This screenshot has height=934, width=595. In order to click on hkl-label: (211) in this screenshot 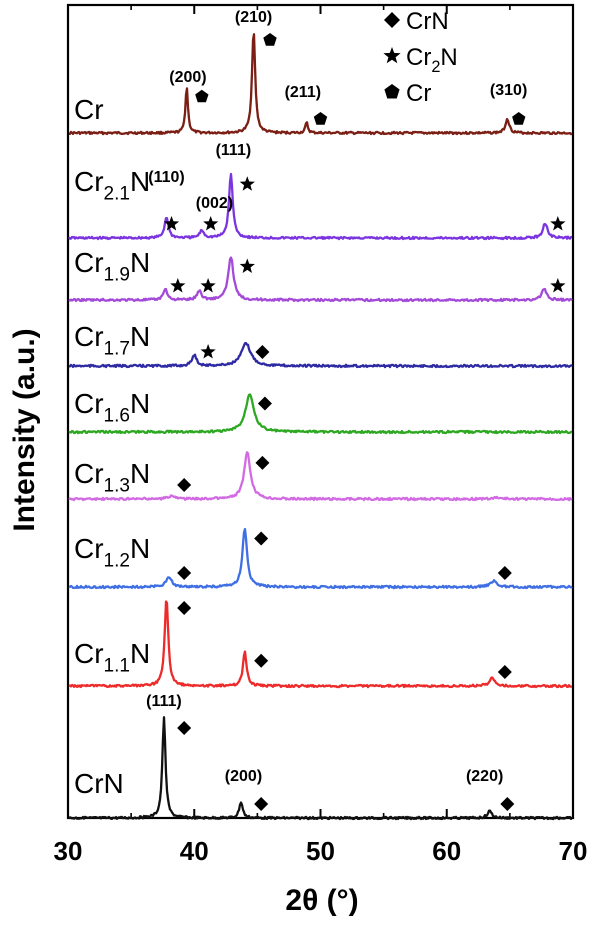, I will do `click(303, 92)`.